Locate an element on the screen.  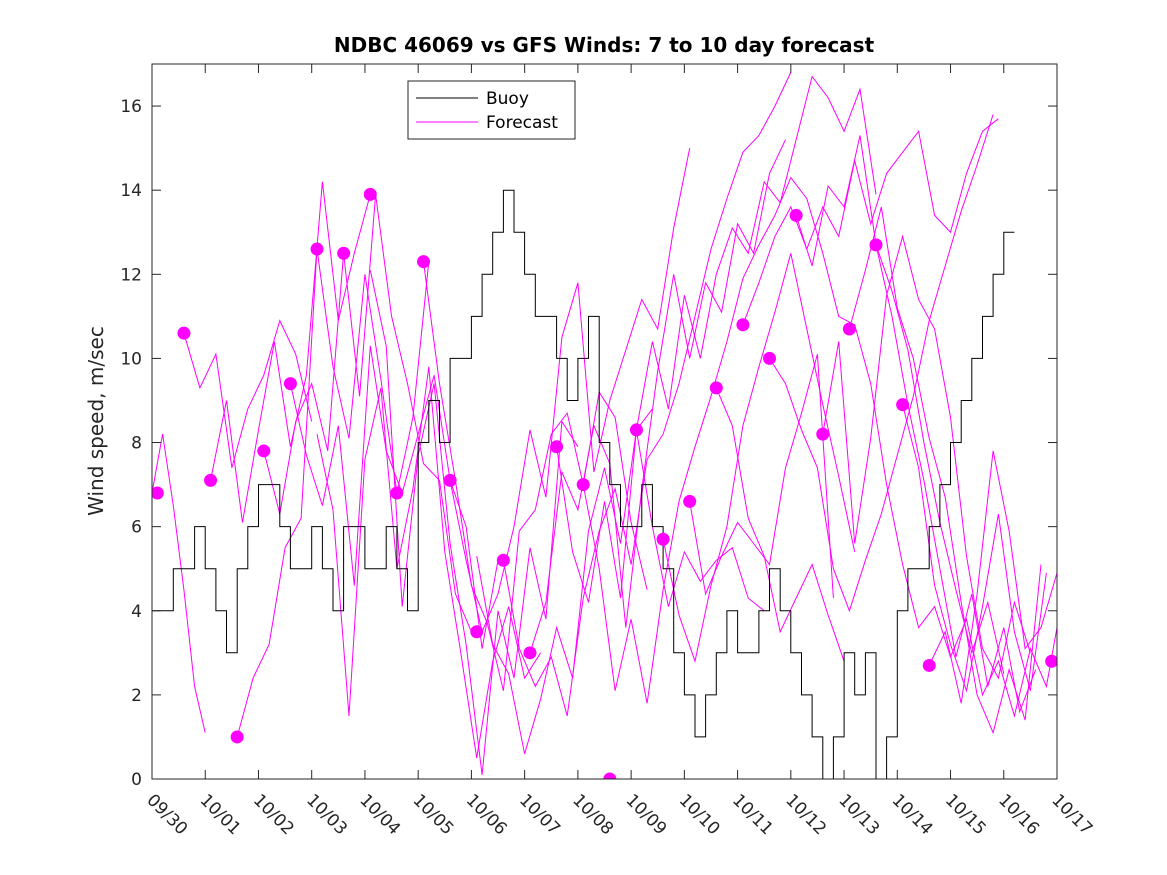
y-axis-label: Wind speed, m/sec is located at coordinates (96, 421).